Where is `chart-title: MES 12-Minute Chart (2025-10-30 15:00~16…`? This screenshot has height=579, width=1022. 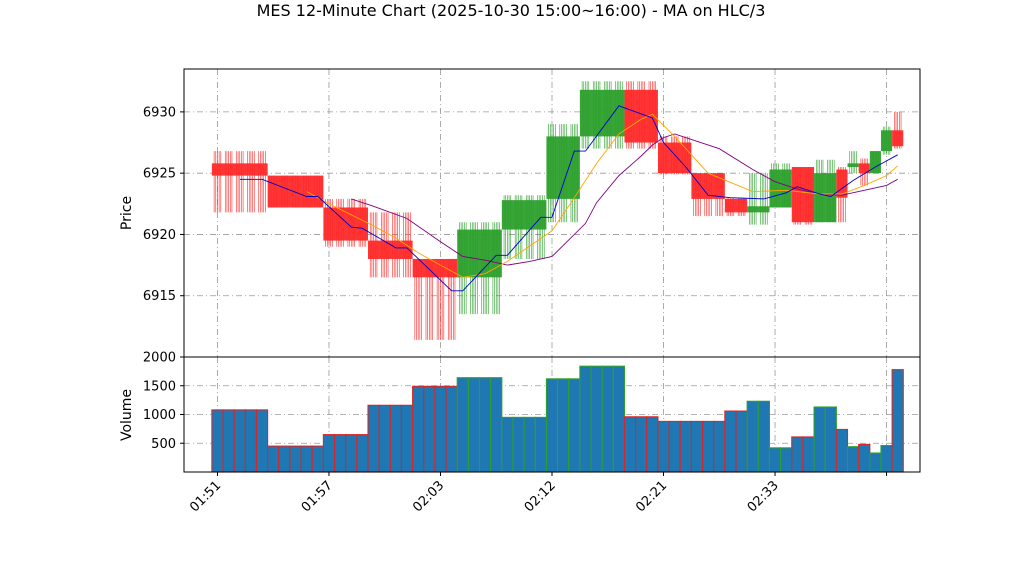
chart-title: MES 12-Minute Chart (2025-10-30 15:00~16… is located at coordinates (511, 10).